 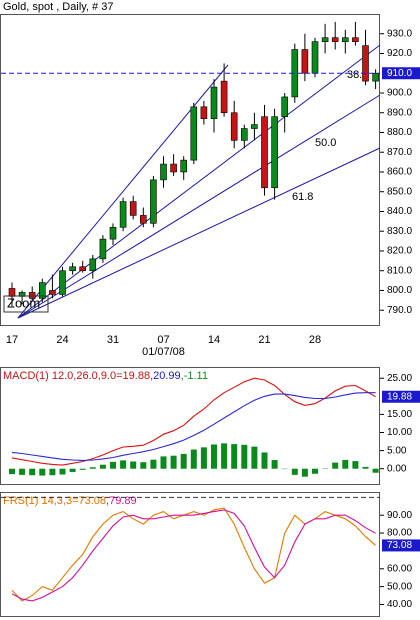 I want to click on zoom-button, so click(x=26, y=304).